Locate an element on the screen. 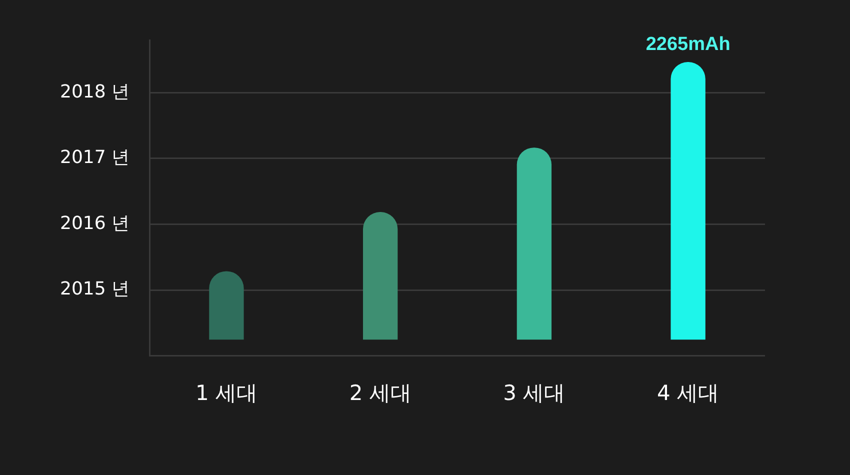 This screenshot has height=475, width=850. x-tick-label: 4 세대 is located at coordinates (688, 392).